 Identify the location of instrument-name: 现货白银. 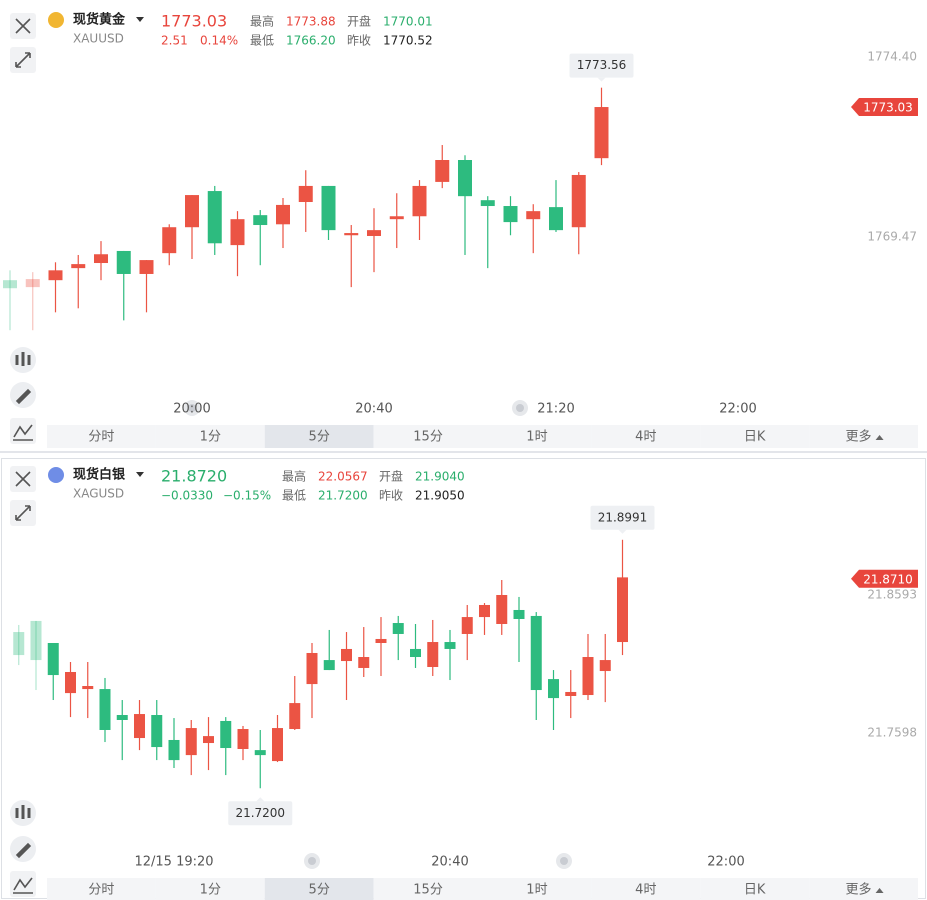
(99, 475).